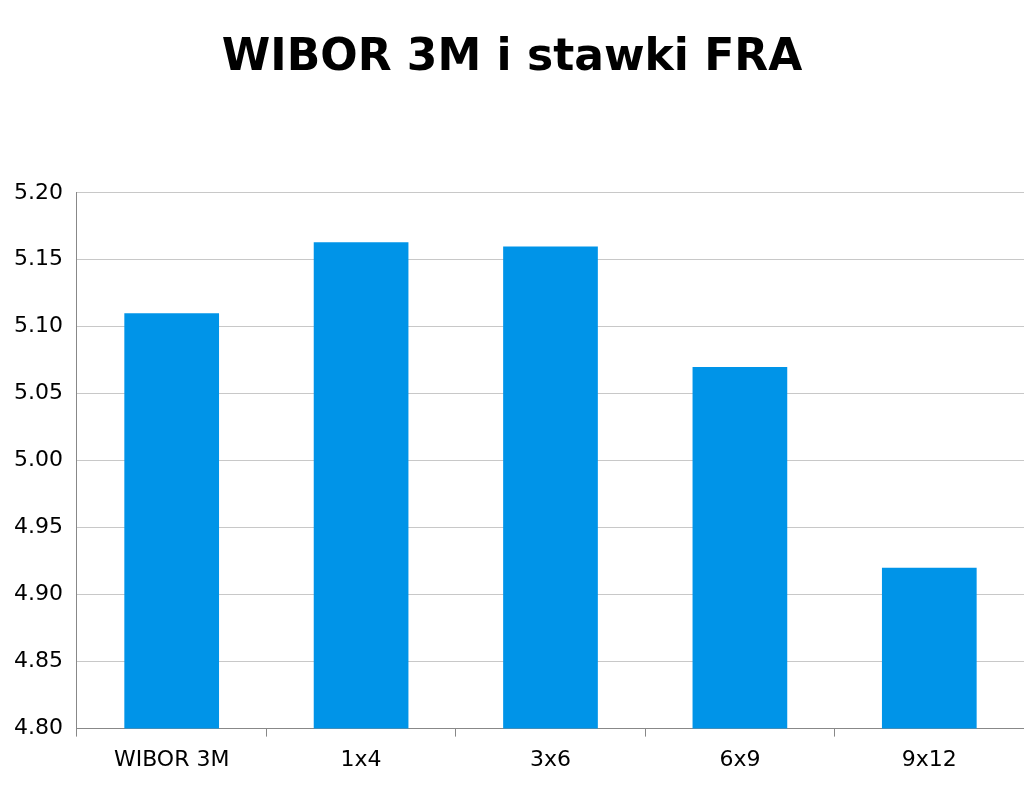 The height and width of the screenshot is (791, 1024). I want to click on chart-title: WIBOR 3M i stawki FRA, so click(512, 54).